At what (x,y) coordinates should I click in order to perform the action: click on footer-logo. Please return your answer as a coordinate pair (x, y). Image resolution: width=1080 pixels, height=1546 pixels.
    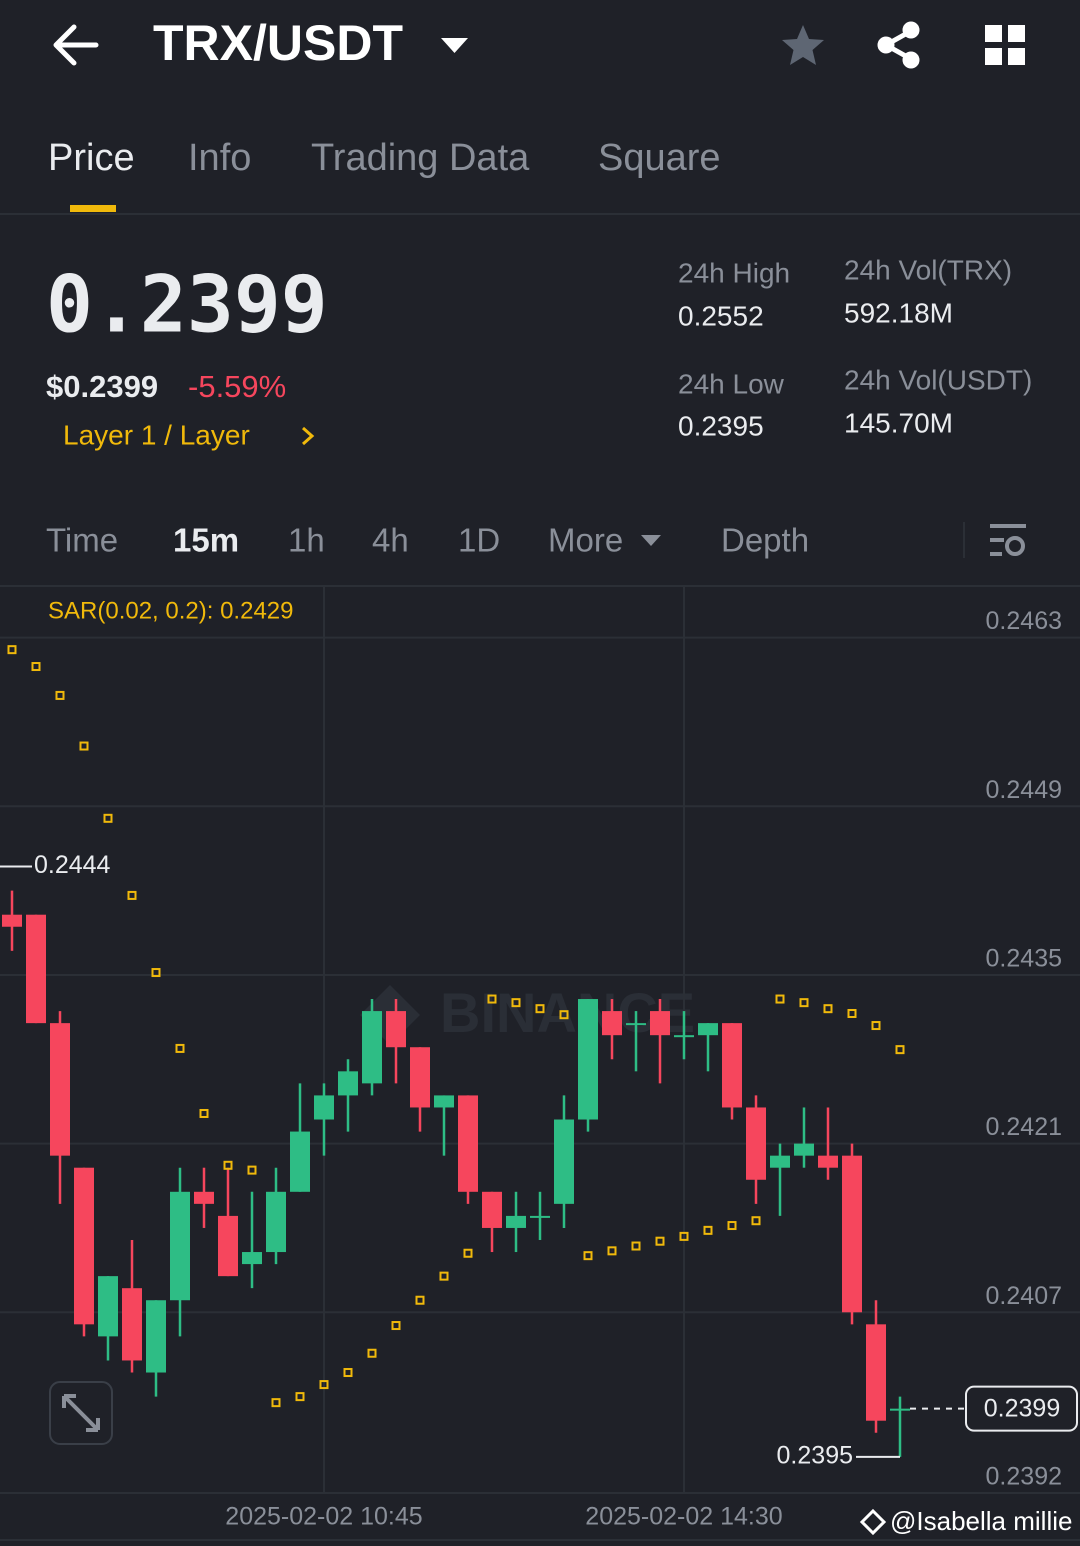
    Looking at the image, I should click on (873, 1522).